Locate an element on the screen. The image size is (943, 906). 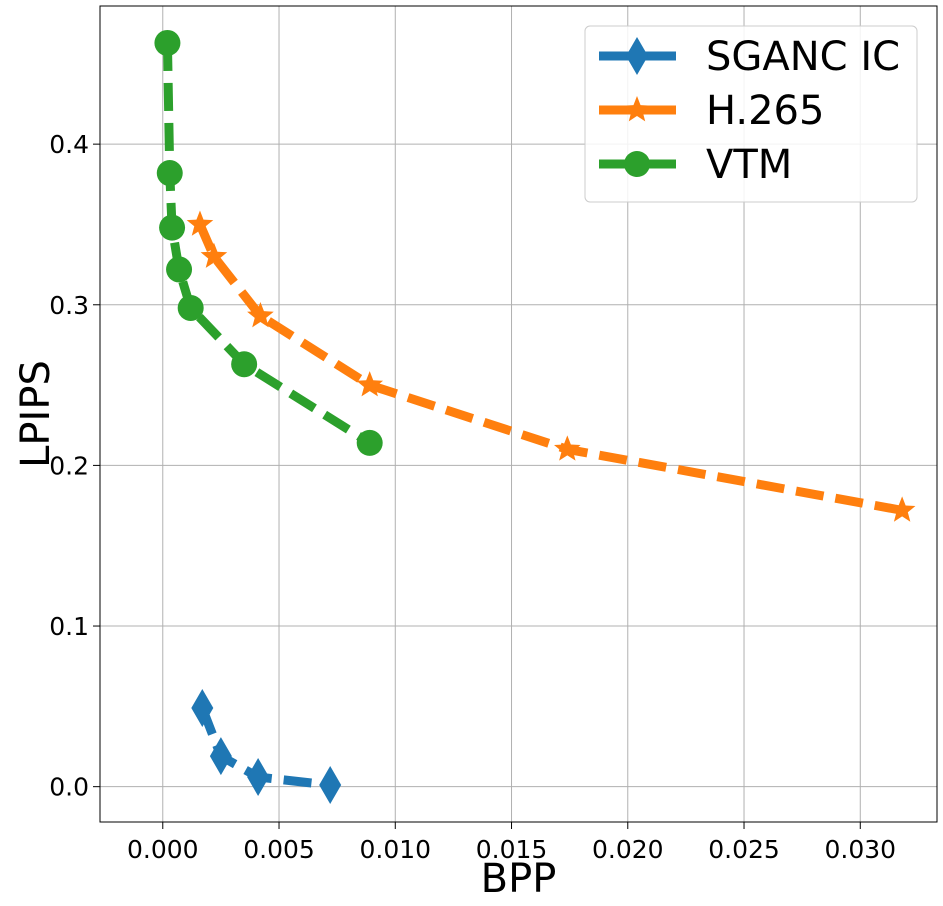
y-tick-label: 0.0 is located at coordinates (69, 787).